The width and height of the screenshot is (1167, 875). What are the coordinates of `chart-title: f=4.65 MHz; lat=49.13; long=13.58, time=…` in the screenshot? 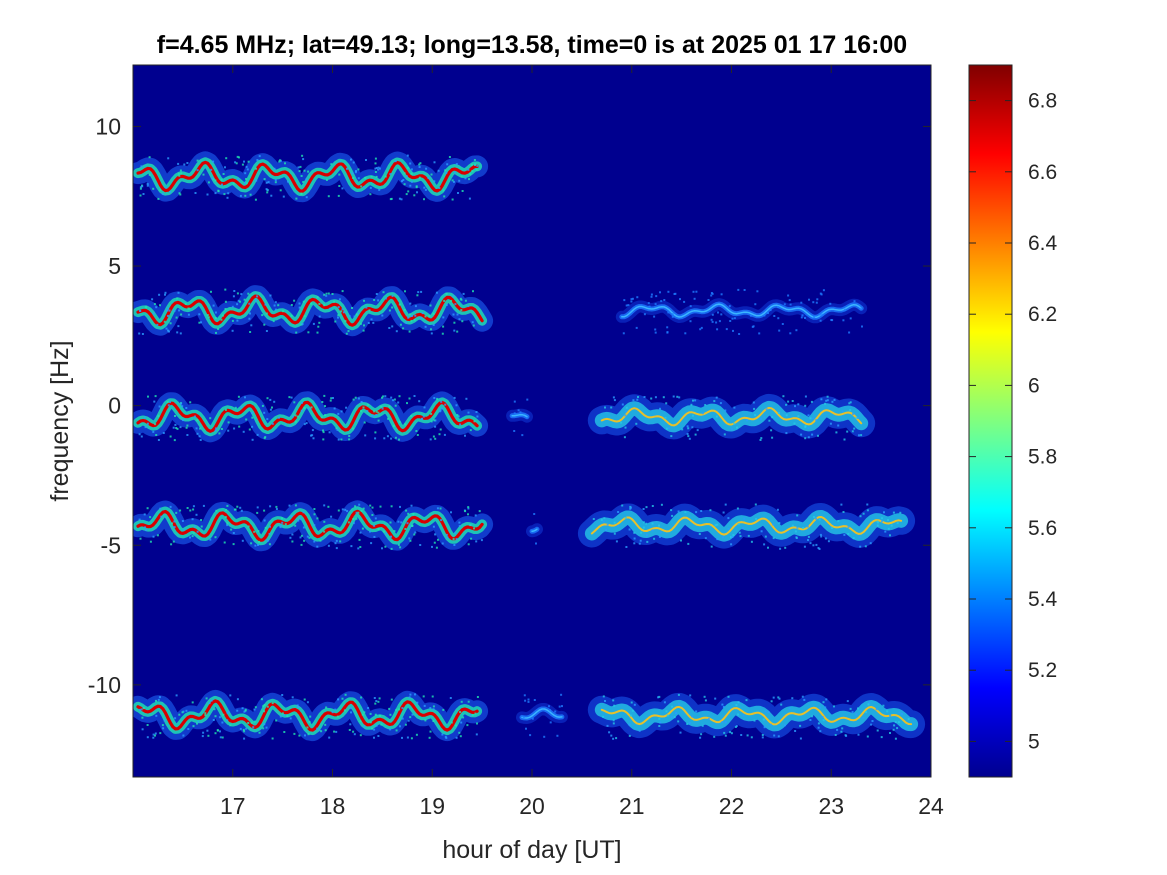 It's located at (532, 45).